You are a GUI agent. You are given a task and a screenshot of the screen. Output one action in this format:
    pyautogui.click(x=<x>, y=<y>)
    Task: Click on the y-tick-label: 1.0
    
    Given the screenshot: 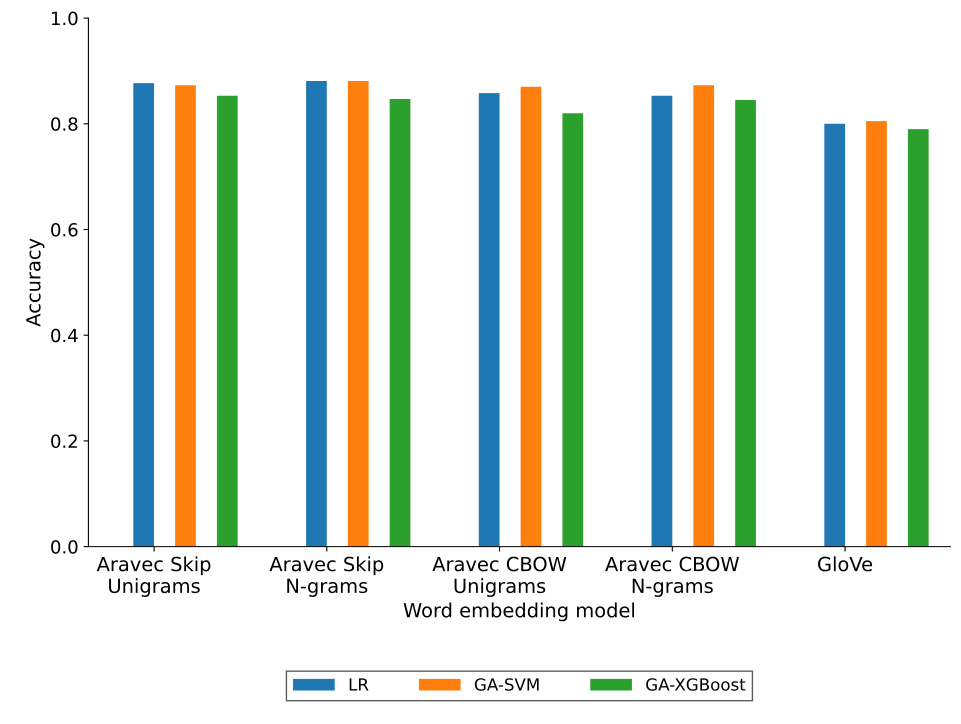 What is the action you would take?
    pyautogui.click(x=65, y=19)
    